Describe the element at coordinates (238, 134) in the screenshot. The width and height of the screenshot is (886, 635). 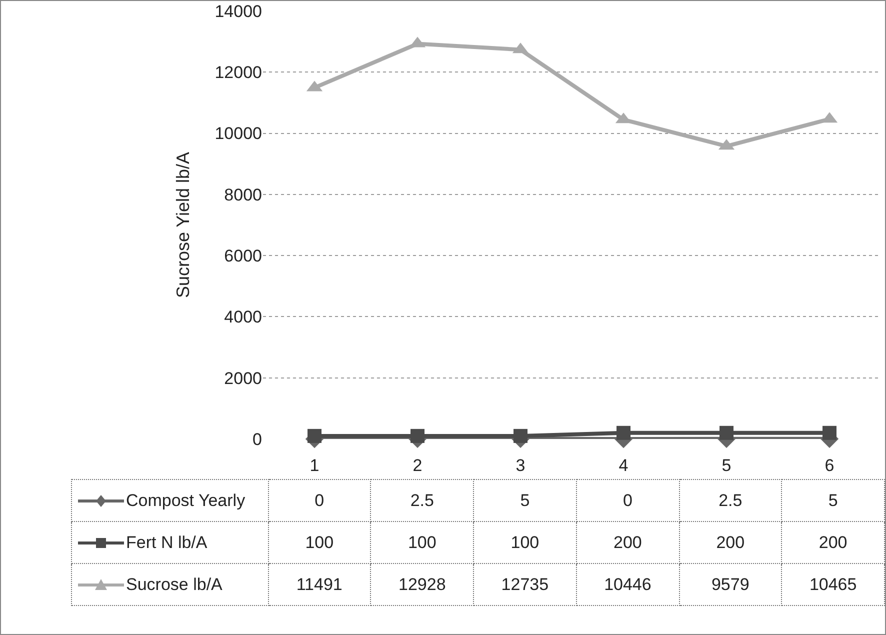
I see `y-tick-label: 10000` at that location.